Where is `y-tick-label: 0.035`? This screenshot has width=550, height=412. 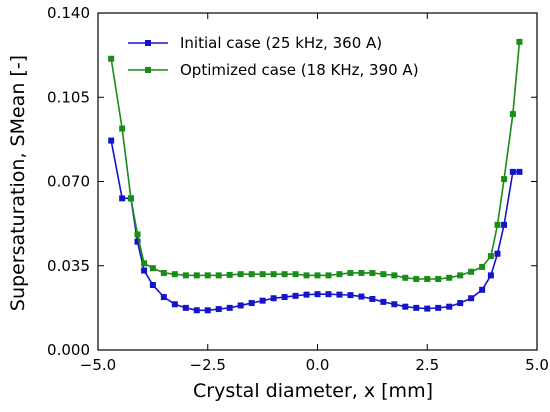 y-tick-label: 0.035 is located at coordinates (68, 266).